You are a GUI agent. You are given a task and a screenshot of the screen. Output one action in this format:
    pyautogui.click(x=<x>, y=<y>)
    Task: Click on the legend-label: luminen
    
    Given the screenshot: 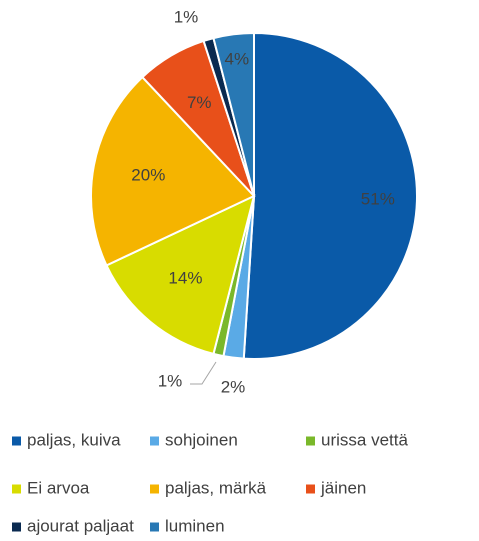 What is the action you would take?
    pyautogui.click(x=195, y=525)
    